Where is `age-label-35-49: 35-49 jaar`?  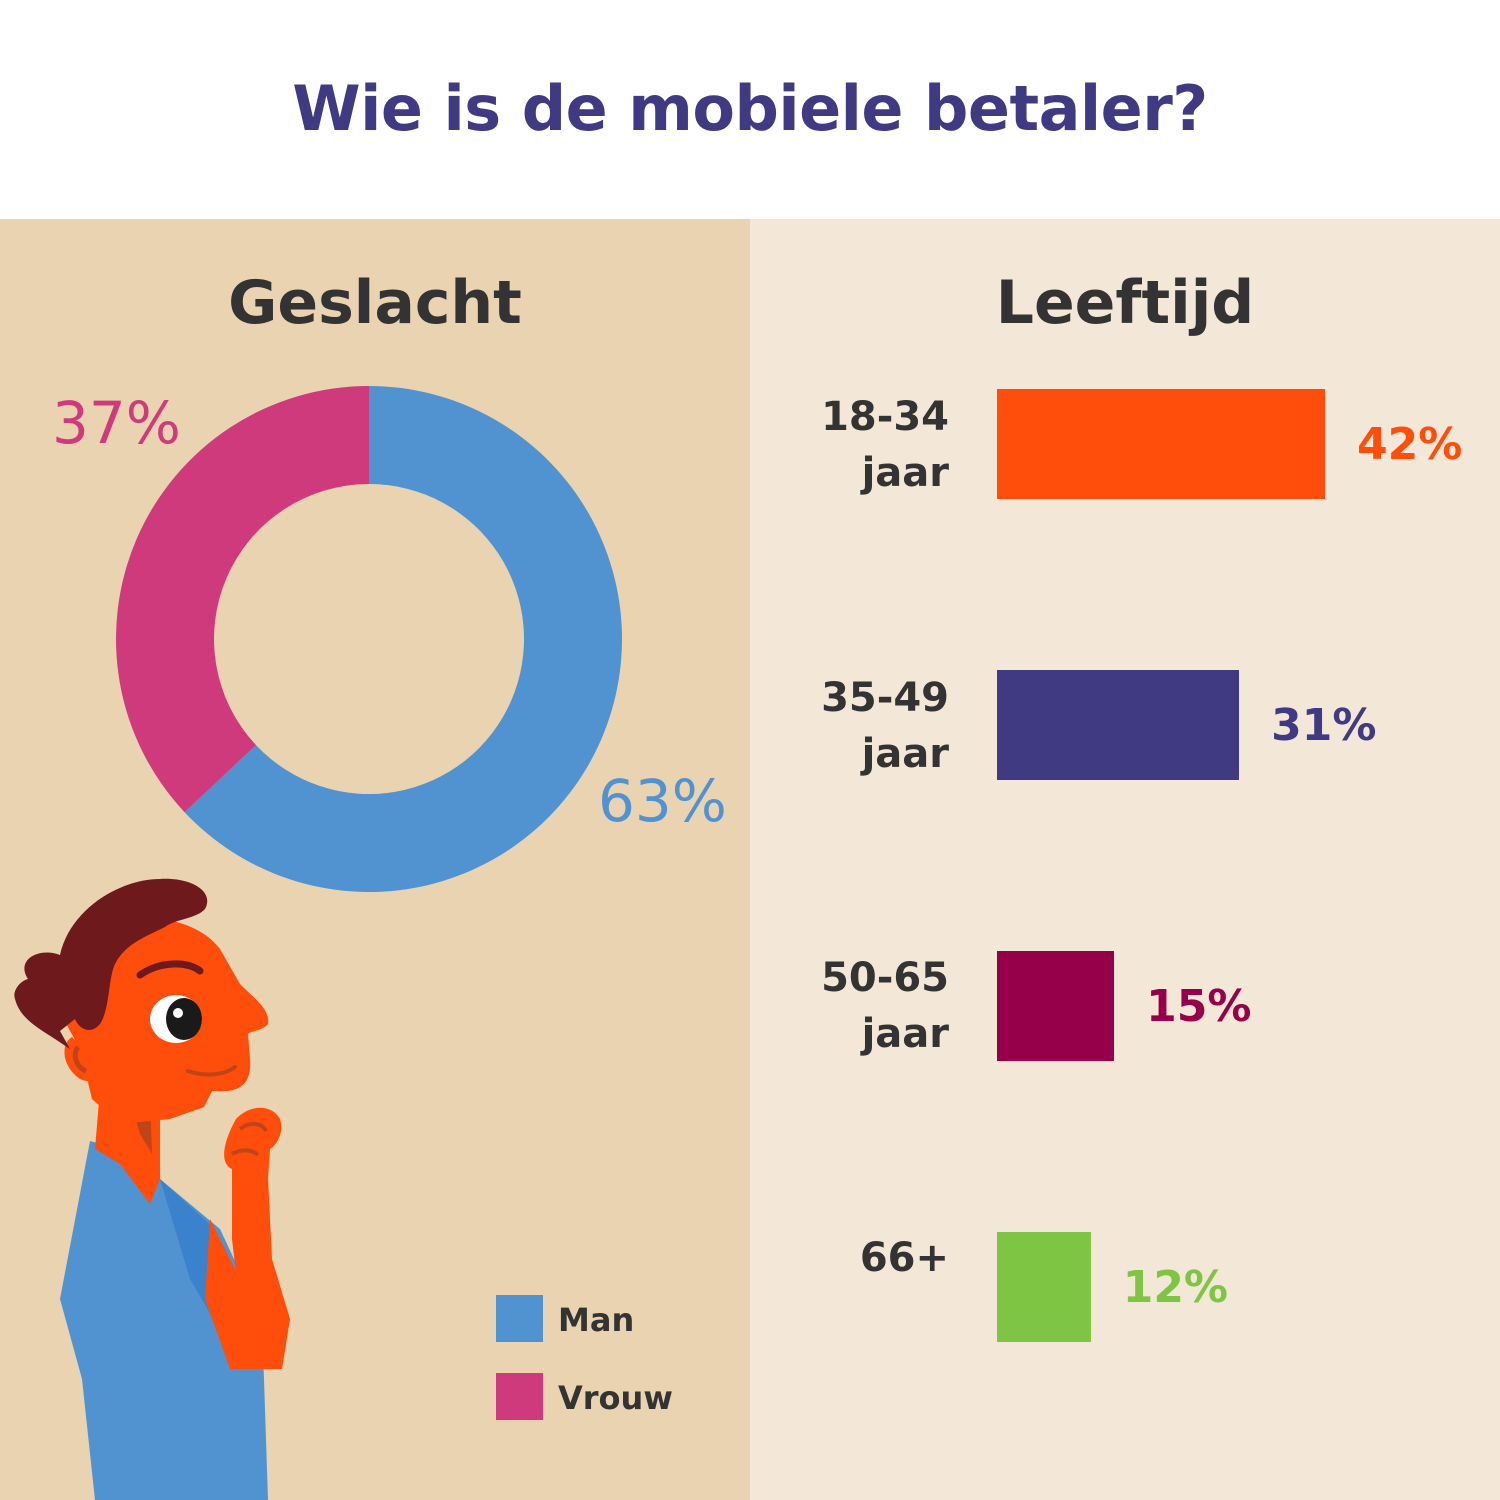 age-label-35-49: 35-49 jaar is located at coordinates (885, 726).